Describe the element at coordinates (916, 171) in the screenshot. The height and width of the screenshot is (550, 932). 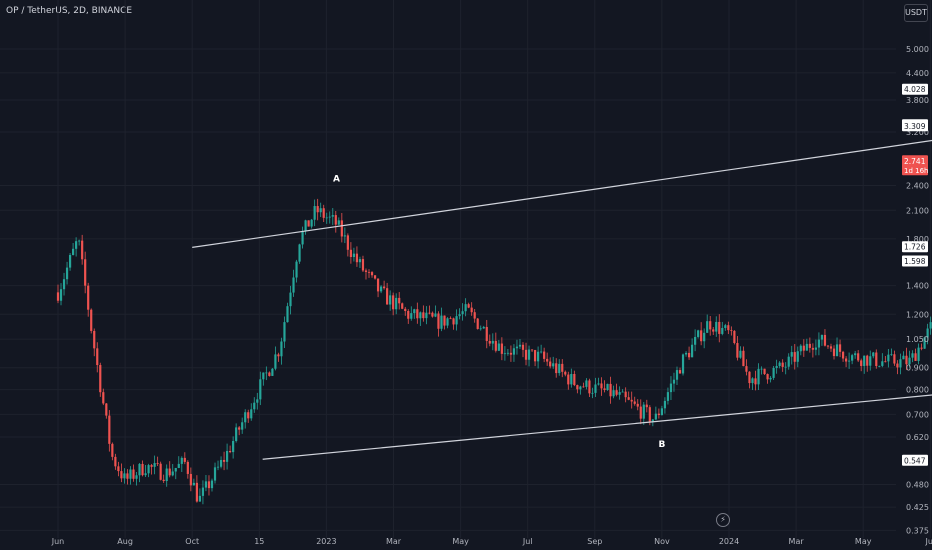
I see `countdown-text: 1d 16h` at that location.